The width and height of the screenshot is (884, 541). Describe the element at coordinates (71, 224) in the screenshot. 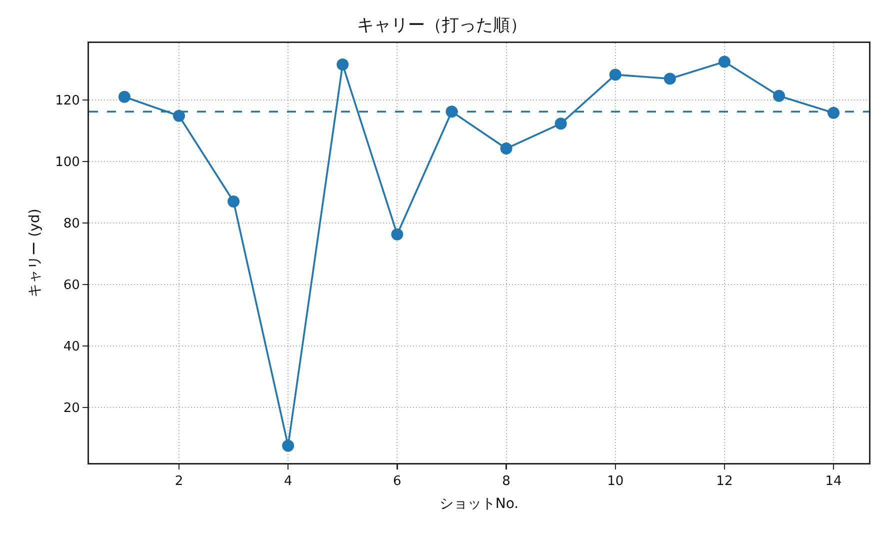

I see `y-tick-label: 80` at that location.